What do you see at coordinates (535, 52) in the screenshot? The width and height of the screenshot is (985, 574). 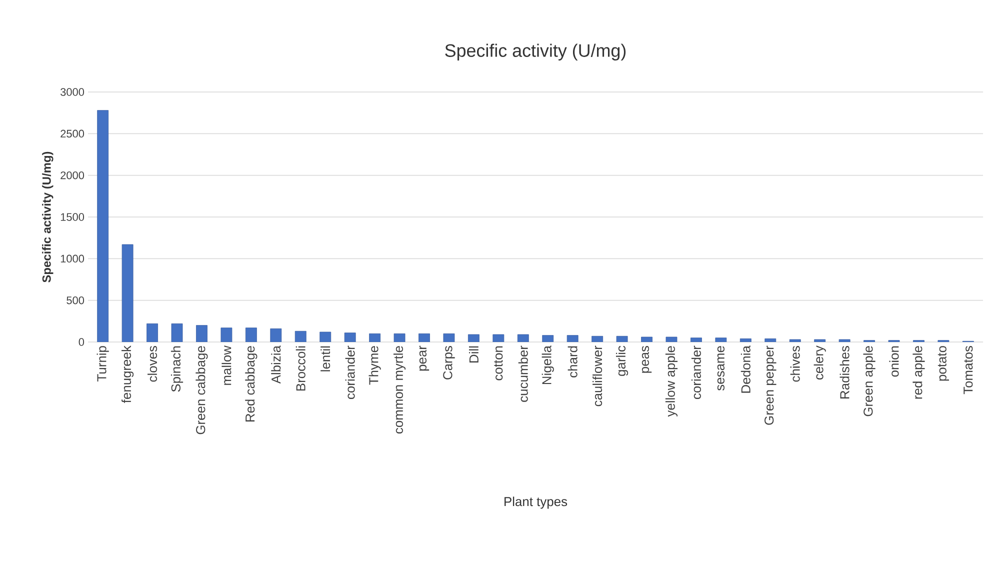 I see `chart-title: Specific activity (U/mg)` at bounding box center [535, 52].